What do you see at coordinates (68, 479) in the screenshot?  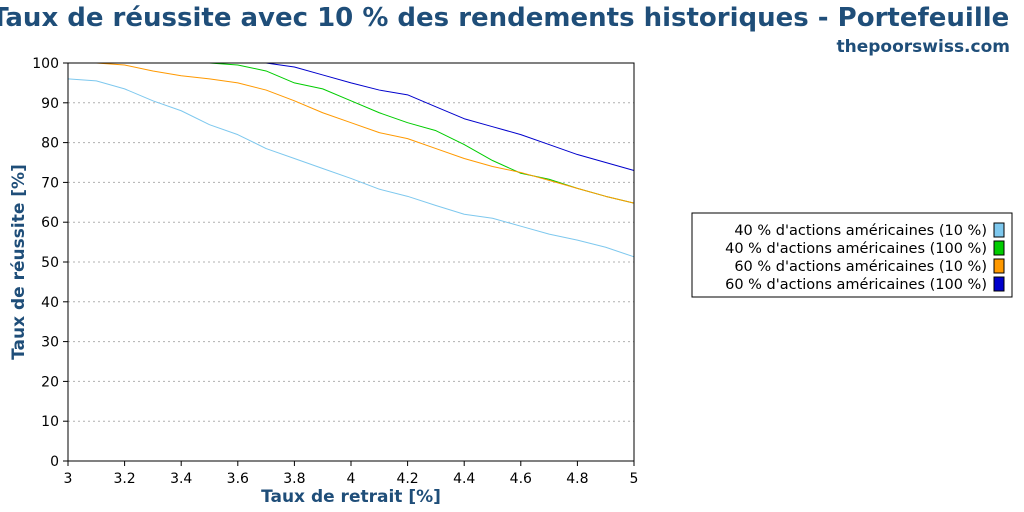 I see `x-tick-label: 3` at bounding box center [68, 479].